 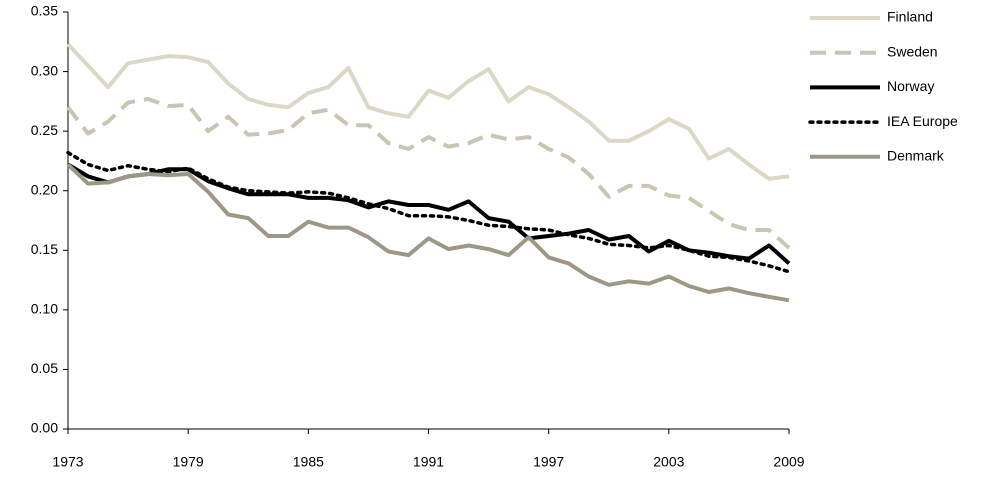 I want to click on y-tick-label: 0.15, so click(x=44, y=249).